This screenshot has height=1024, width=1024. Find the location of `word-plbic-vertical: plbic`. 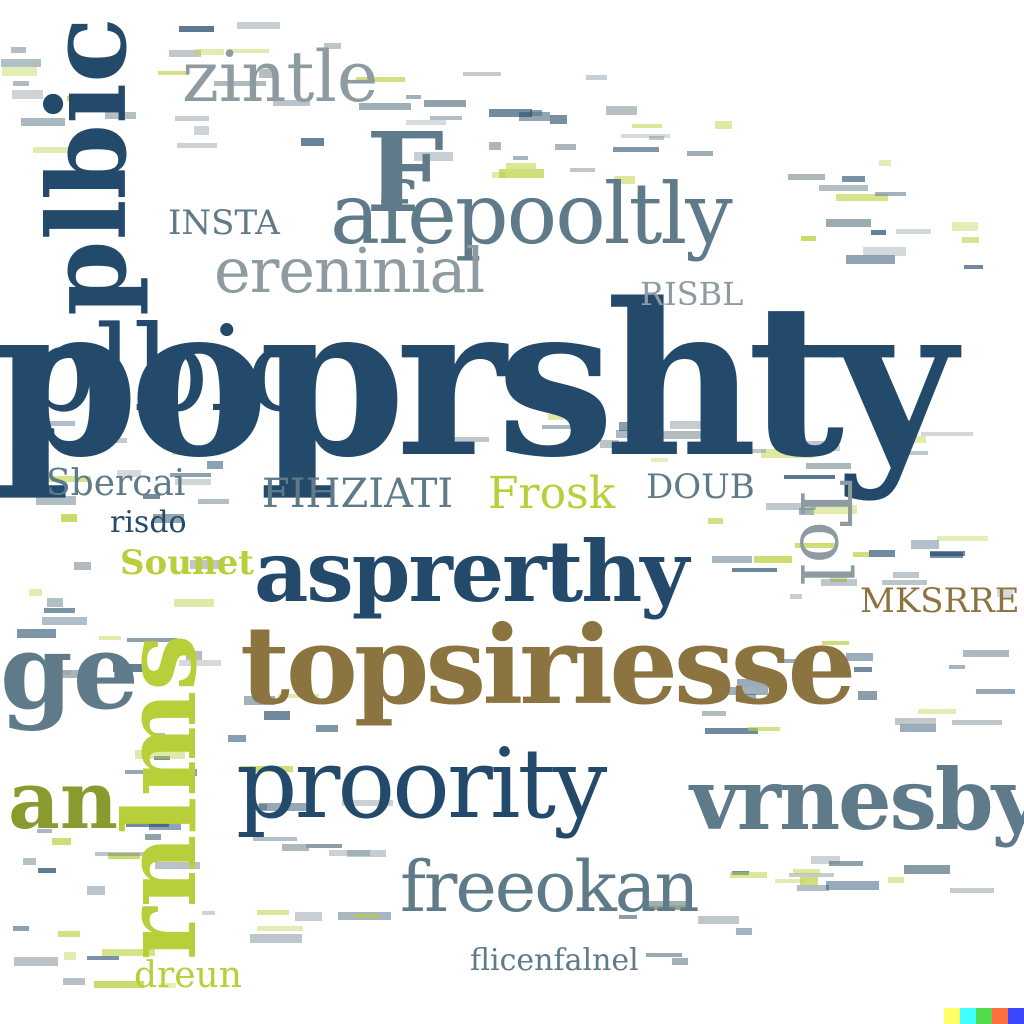

word-plbic-vertical: plbic is located at coordinates (88, 166).